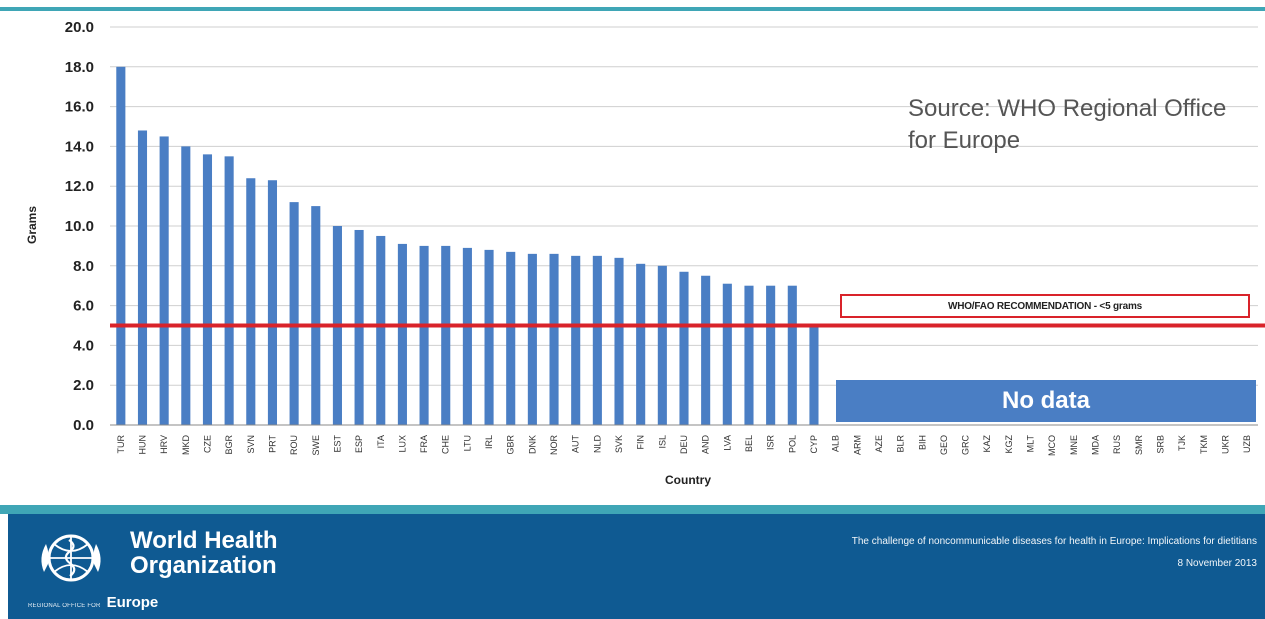  I want to click on y-axis-ticks: 0.0 2.0 4.0 6.0 8.0 10.0 12.0 14.0 16.0 18.0 20.0, so click(79, 226).